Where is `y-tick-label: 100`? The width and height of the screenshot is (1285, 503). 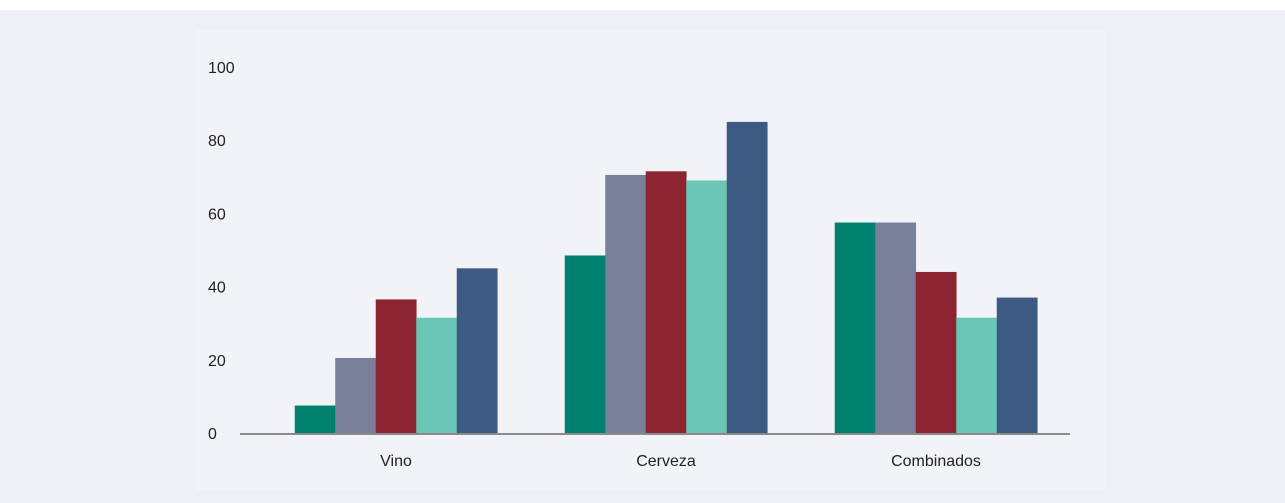
y-tick-label: 100 is located at coordinates (221, 68).